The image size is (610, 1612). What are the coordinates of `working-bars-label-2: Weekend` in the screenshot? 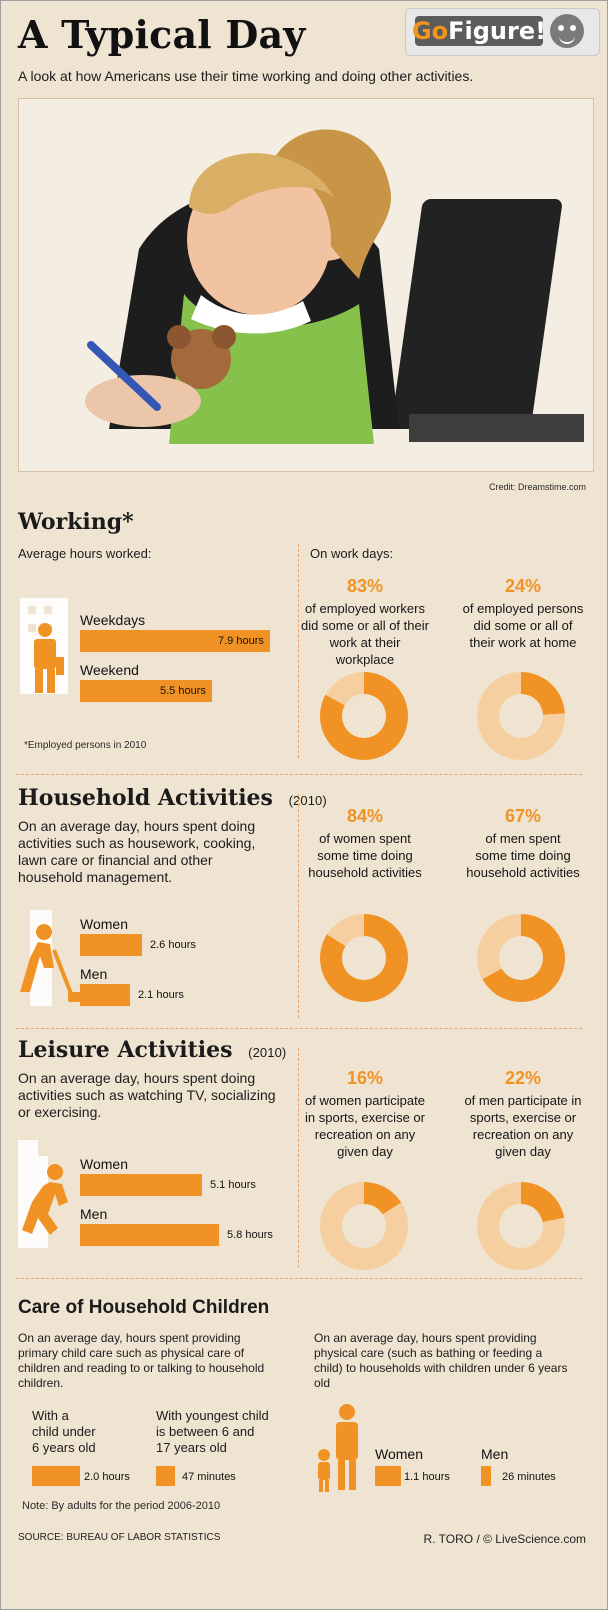 It's located at (109, 670).